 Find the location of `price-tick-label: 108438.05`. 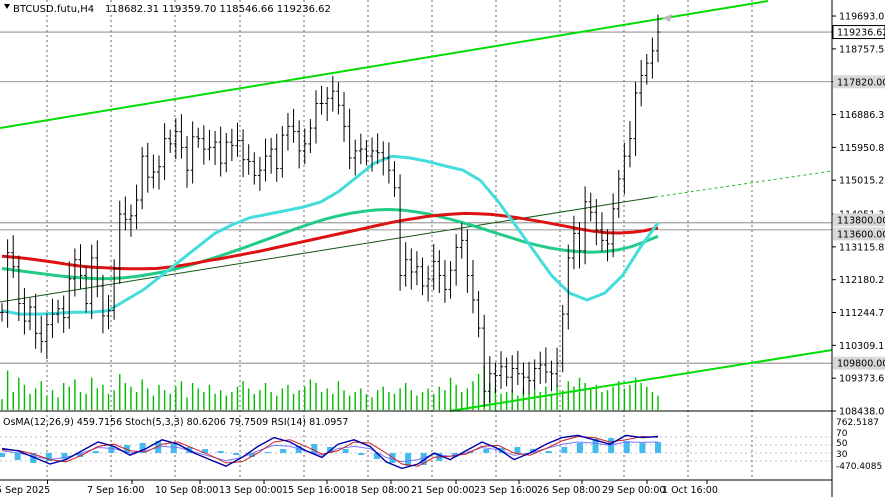

price-tick-label: 108438.05 is located at coordinates (862, 412).